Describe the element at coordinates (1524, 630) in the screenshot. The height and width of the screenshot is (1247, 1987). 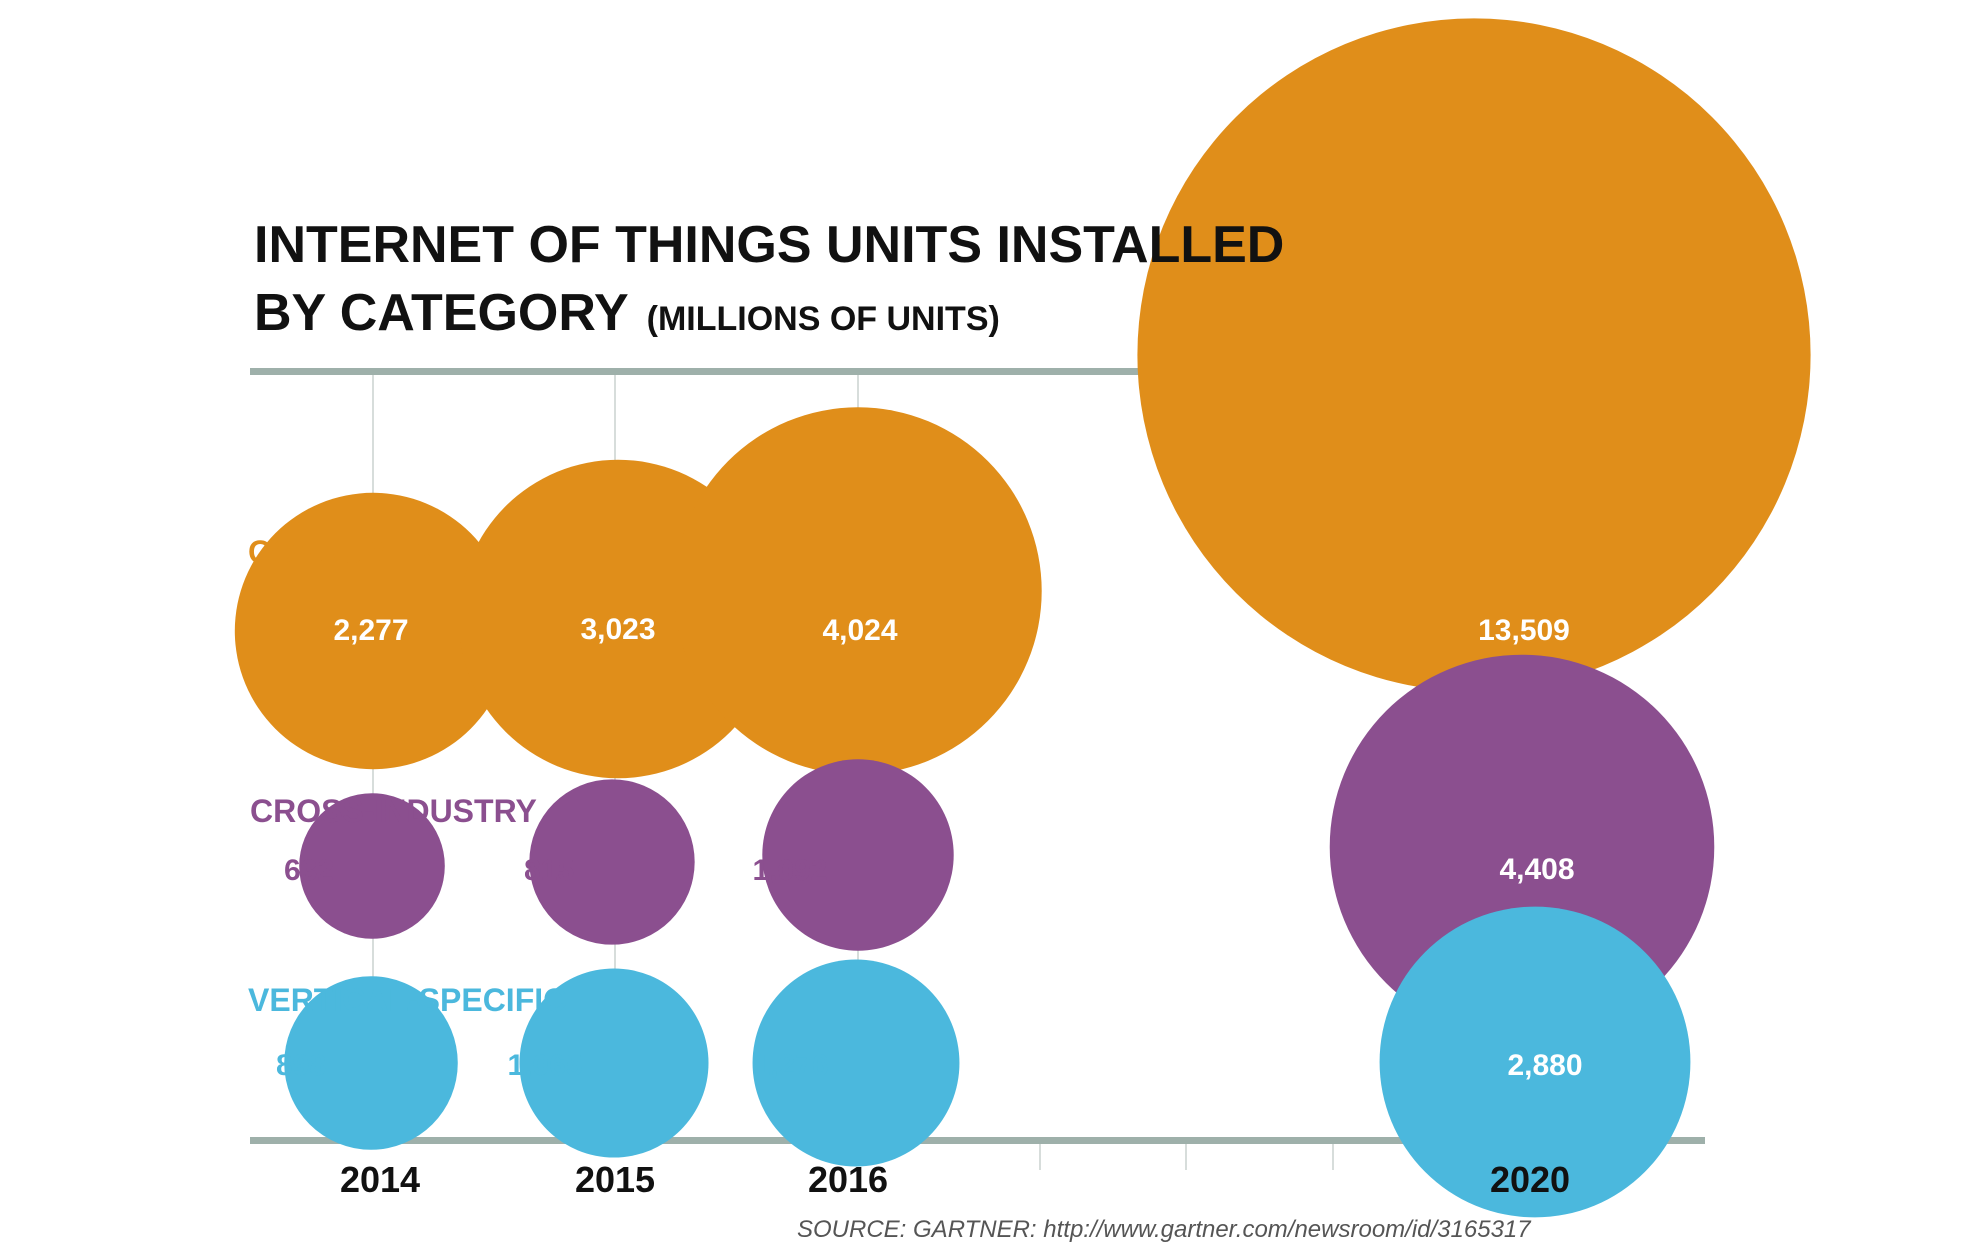
I see `value-label-consumer-2020: 13,509` at that location.